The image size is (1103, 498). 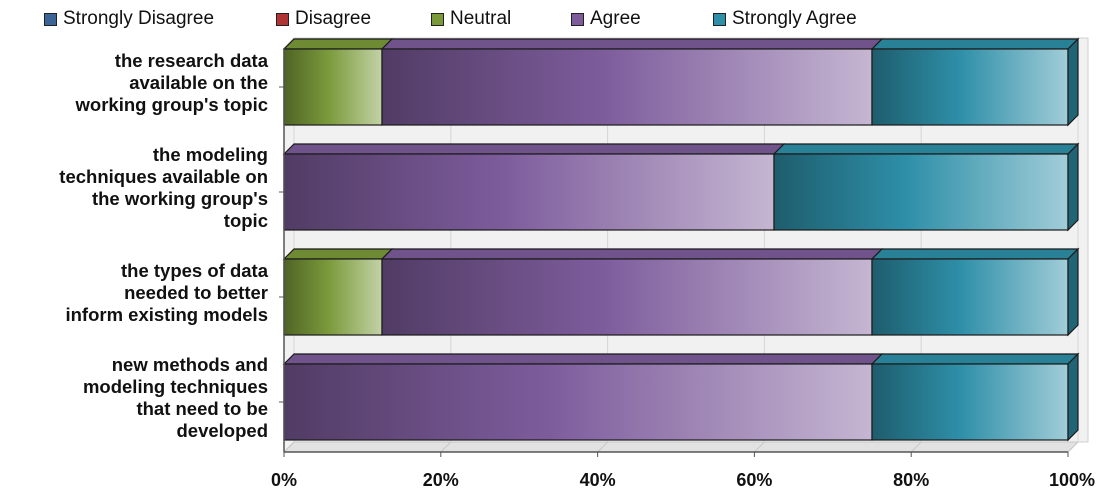 What do you see at coordinates (222, 430) in the screenshot?
I see `category-label-line: developed` at bounding box center [222, 430].